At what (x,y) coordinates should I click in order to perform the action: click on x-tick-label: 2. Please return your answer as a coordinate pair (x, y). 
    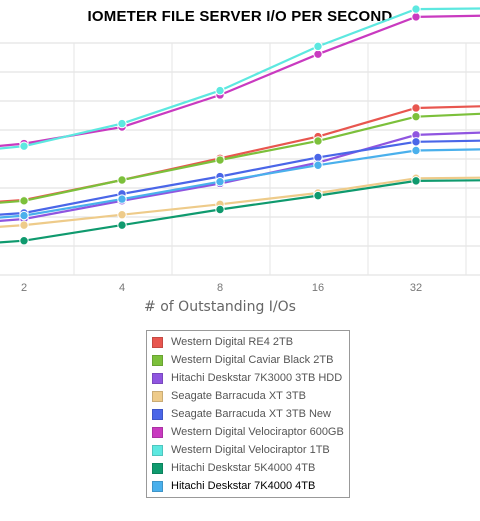
    Looking at the image, I should click on (24, 288).